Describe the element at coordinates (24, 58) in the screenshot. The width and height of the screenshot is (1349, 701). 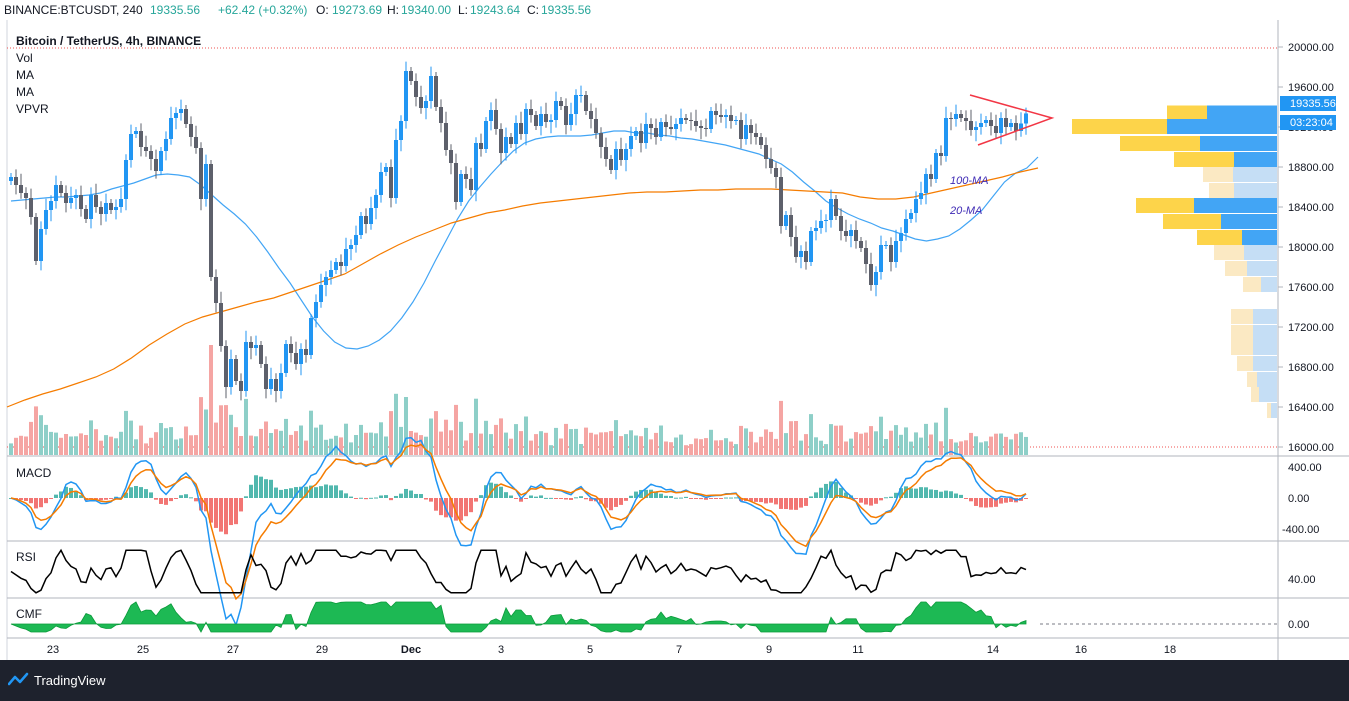
I see `legend-vol: Vol` at that location.